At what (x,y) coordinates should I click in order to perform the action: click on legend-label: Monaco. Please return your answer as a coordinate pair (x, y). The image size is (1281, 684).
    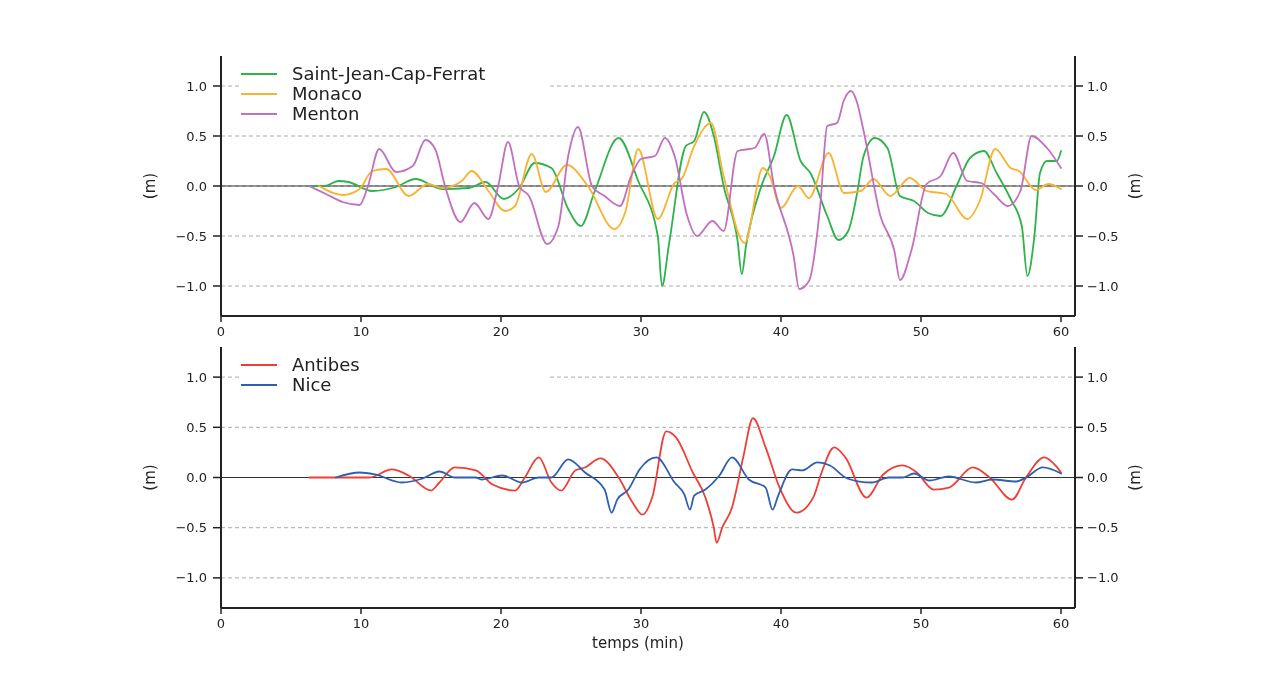
    Looking at the image, I should click on (327, 93).